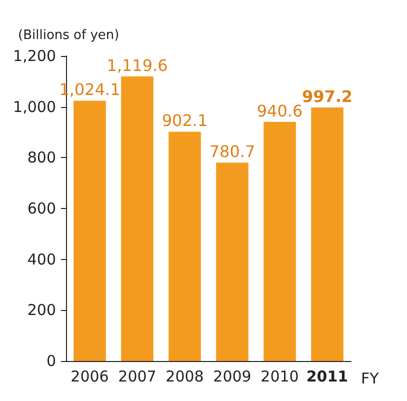  I want to click on data-label: 780.7, so click(232, 152).